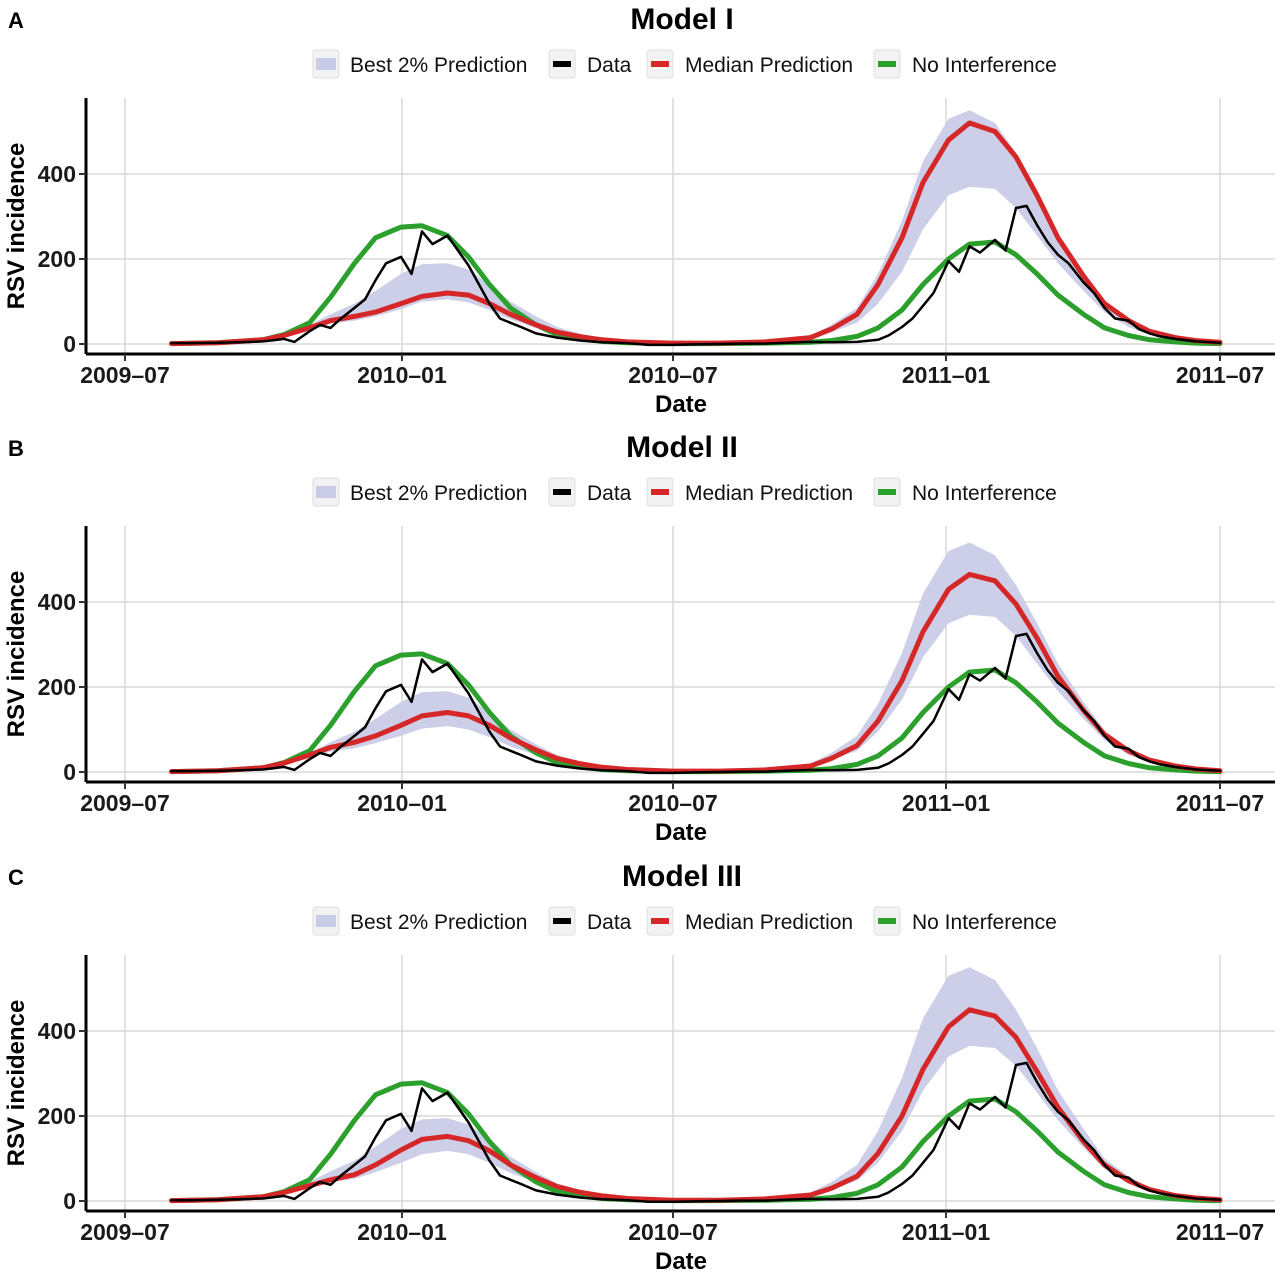 This screenshot has height=1280, width=1280. I want to click on panel-letter: A, so click(16, 20).